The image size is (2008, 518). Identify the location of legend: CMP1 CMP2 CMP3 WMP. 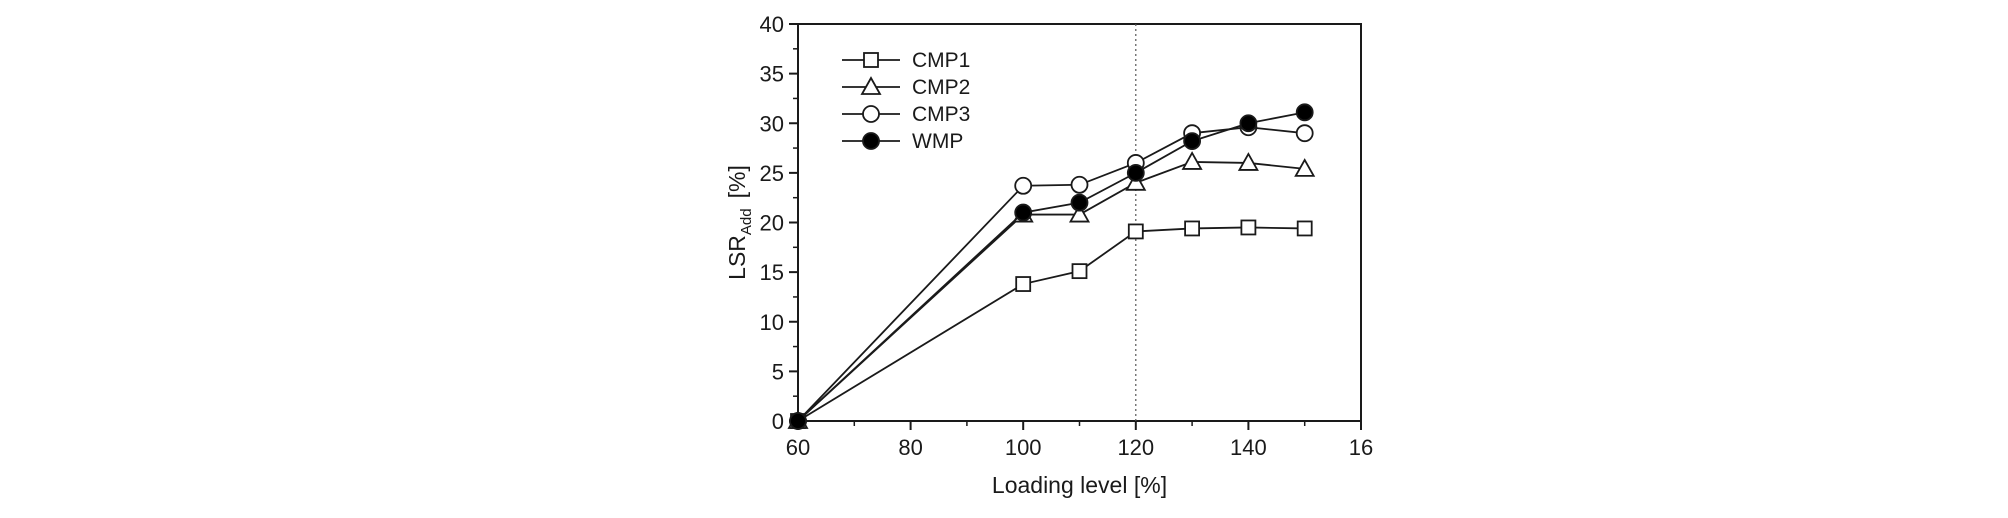
(906, 101).